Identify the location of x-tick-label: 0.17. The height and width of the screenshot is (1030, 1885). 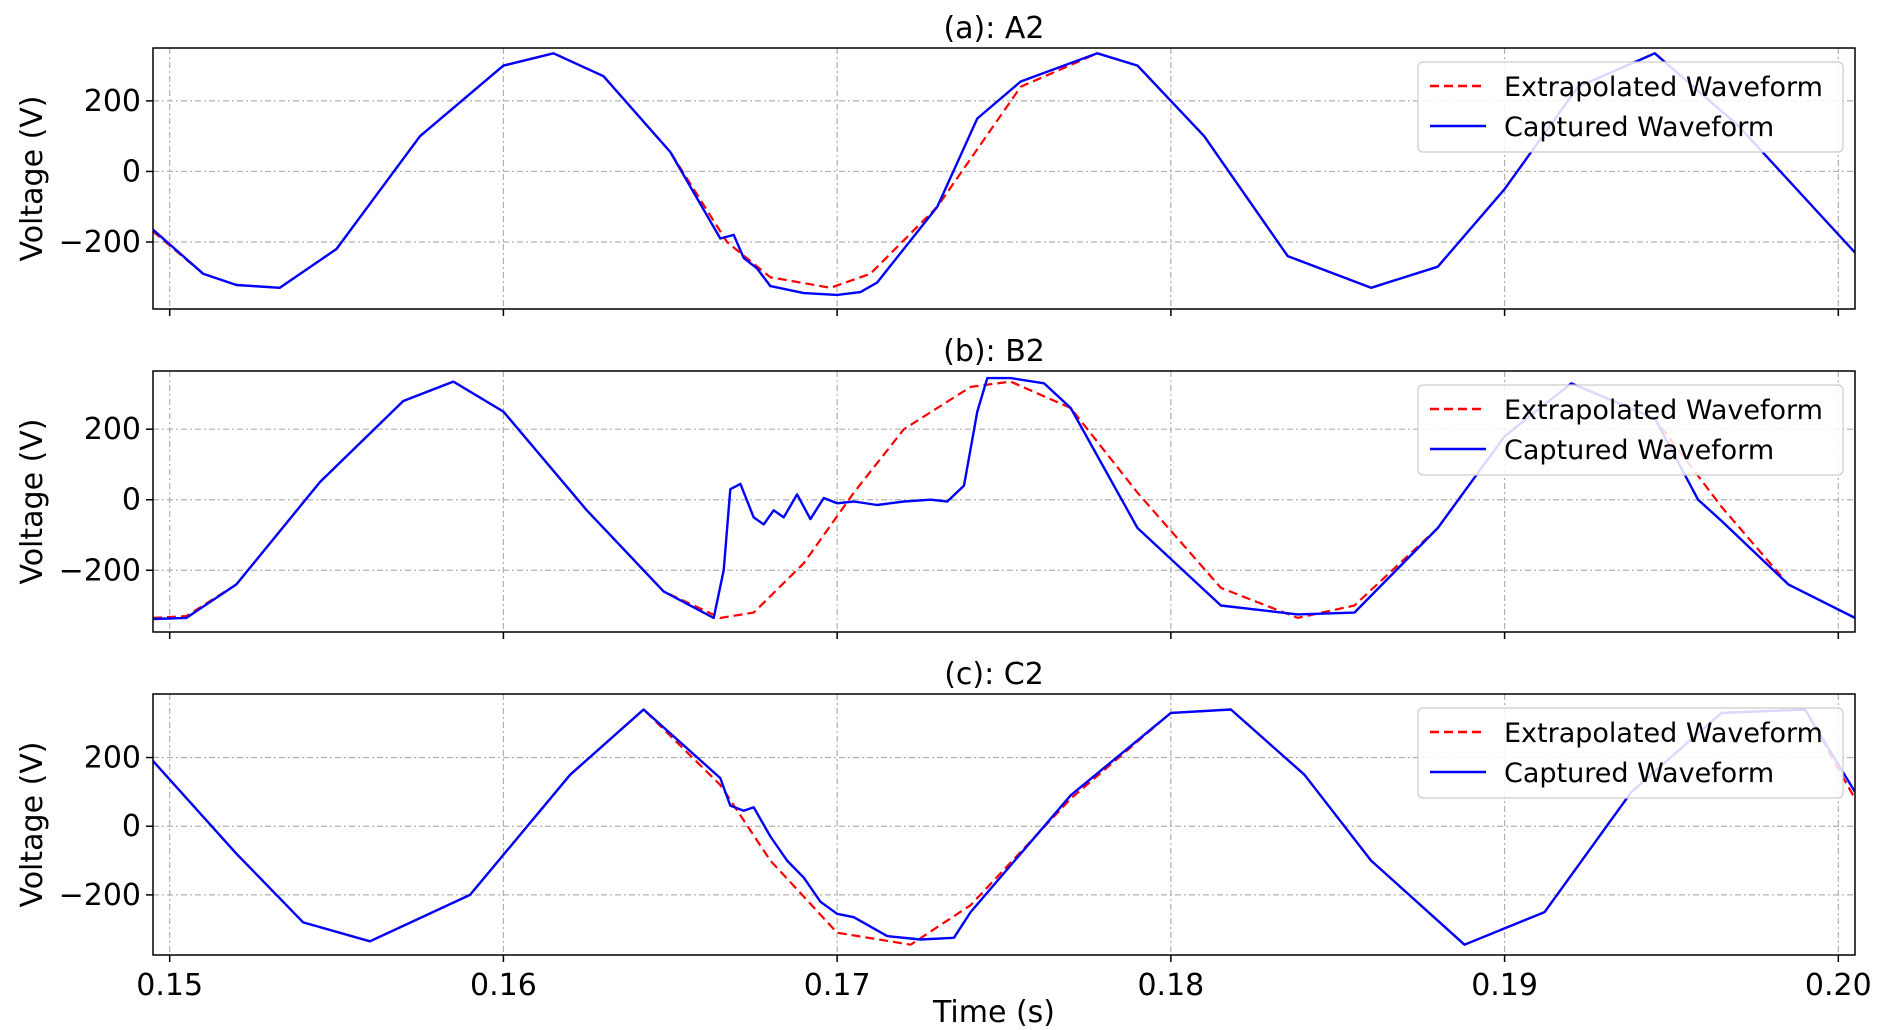
(837, 985).